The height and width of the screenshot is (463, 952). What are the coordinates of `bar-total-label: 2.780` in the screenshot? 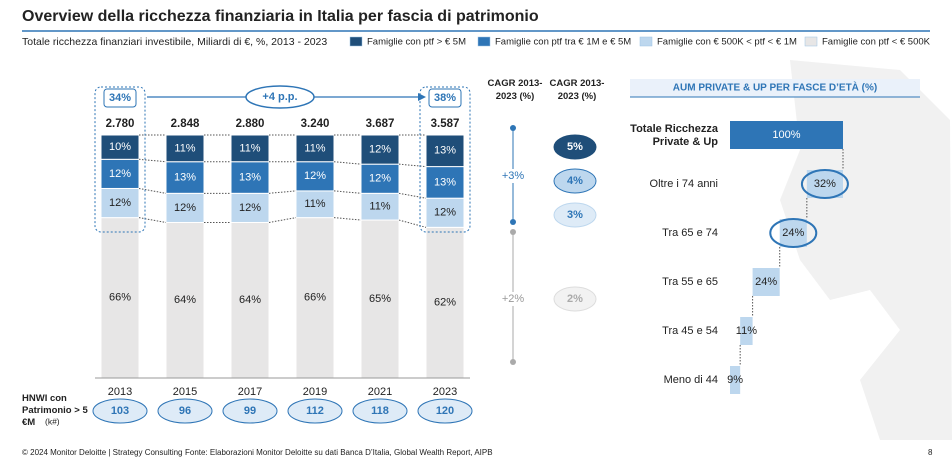 It's located at (120, 124).